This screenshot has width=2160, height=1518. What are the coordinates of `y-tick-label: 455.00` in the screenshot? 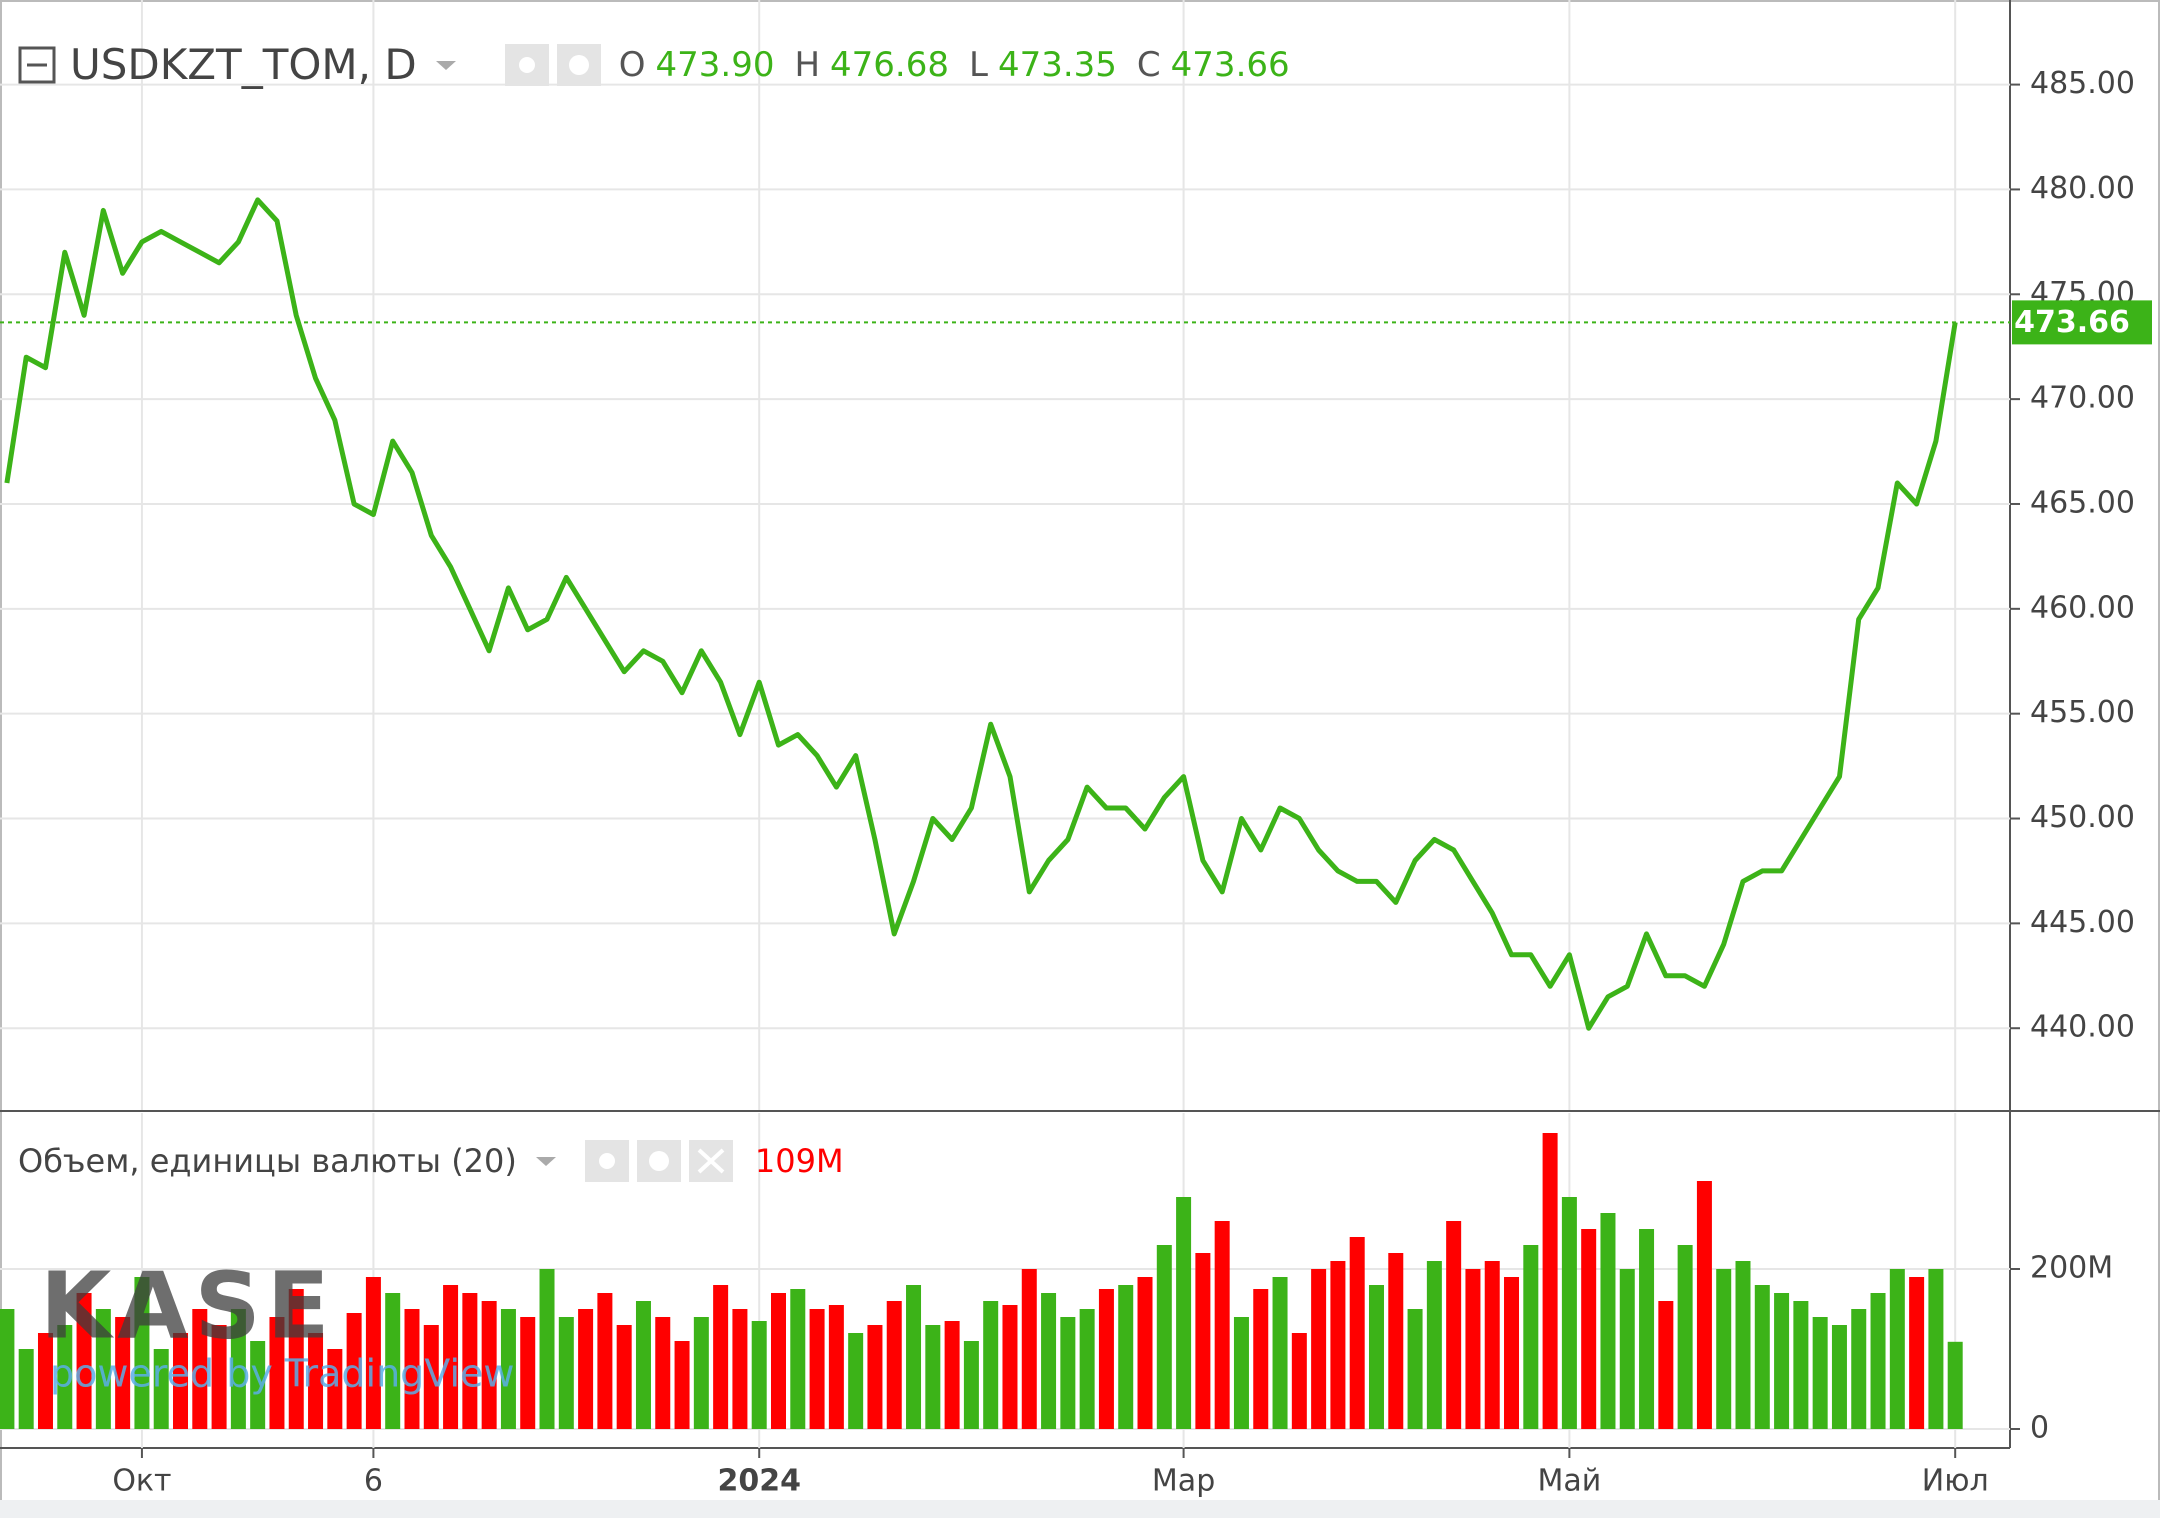 It's located at (2082, 712).